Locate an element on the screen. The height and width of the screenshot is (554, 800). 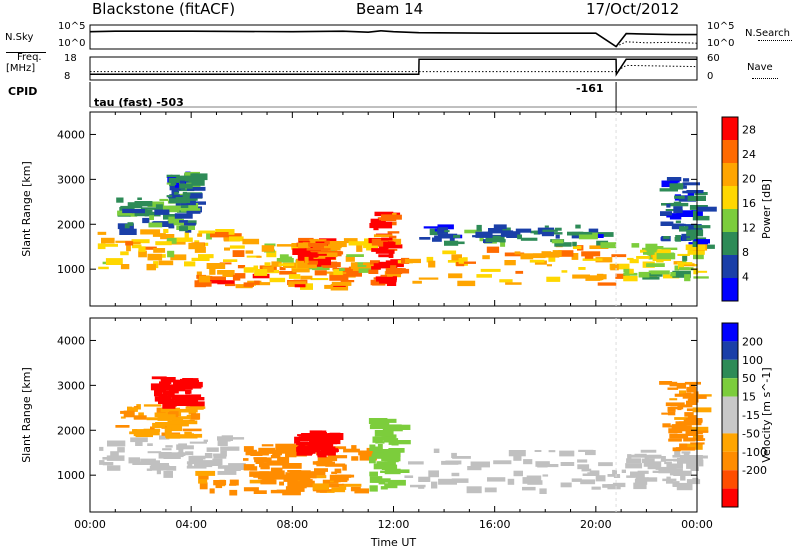
nsky-label: N.Sky is located at coordinates (19, 37).